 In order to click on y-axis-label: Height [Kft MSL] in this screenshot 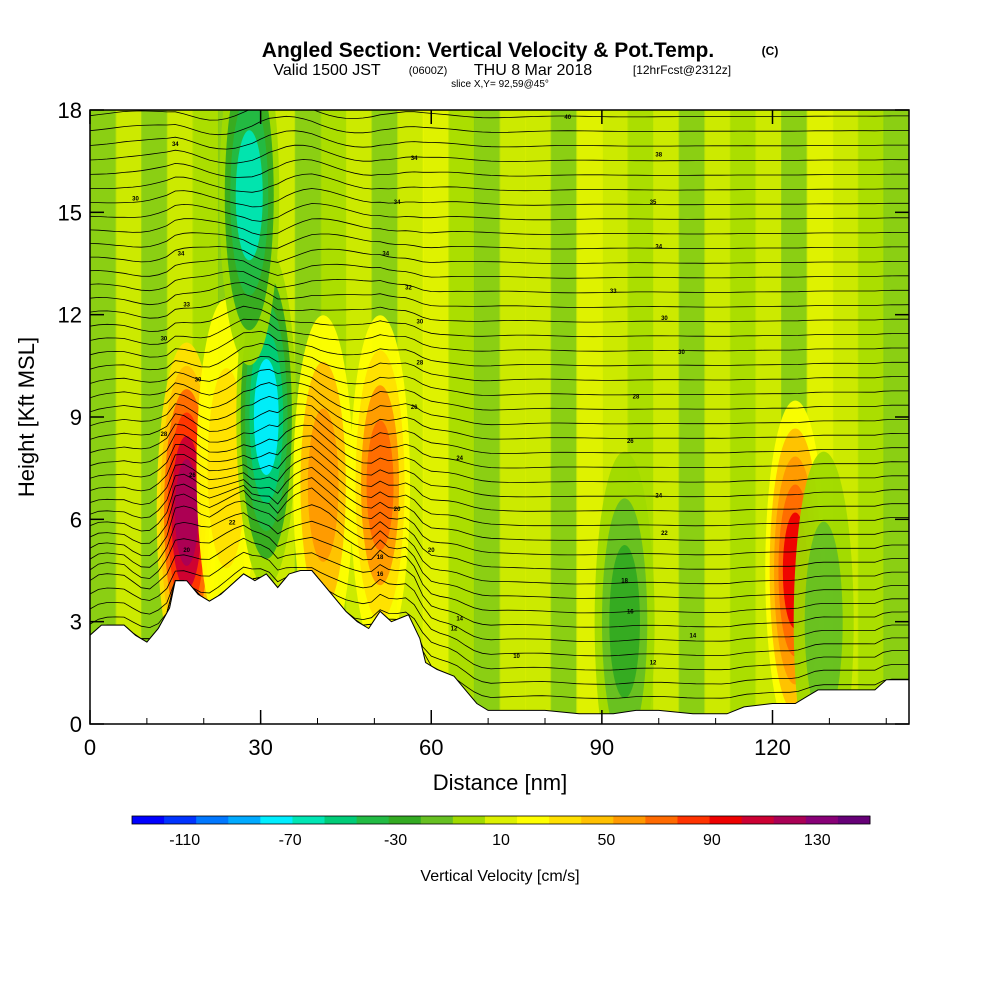, I will do `click(26, 417)`.